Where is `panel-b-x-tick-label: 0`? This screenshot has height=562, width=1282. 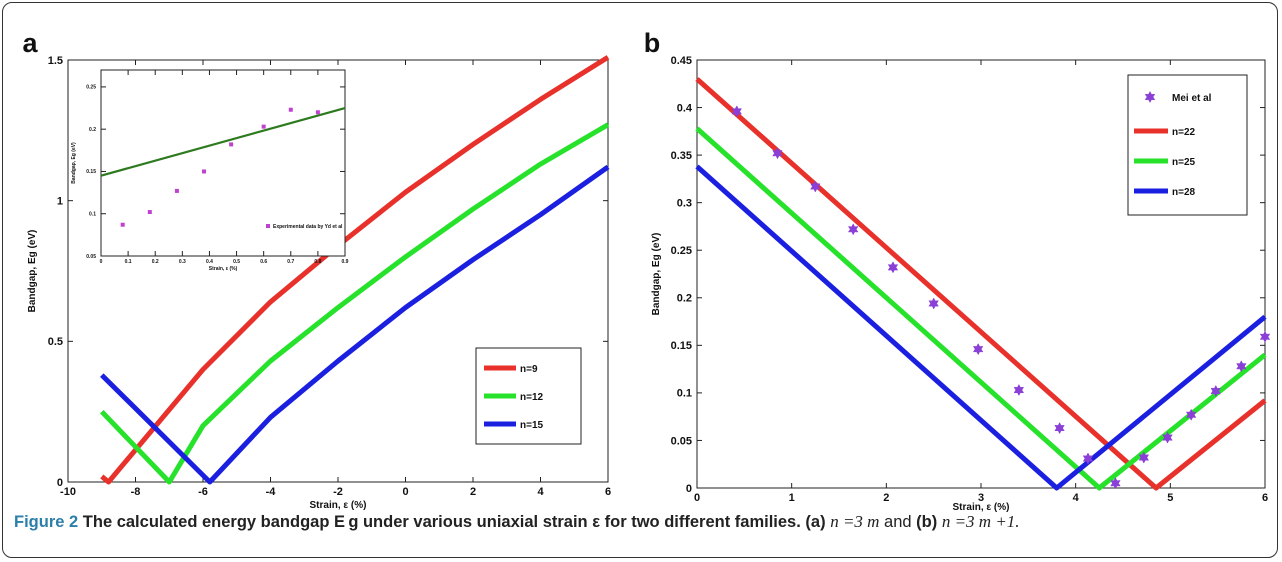
panel-b-x-tick-label: 0 is located at coordinates (697, 498).